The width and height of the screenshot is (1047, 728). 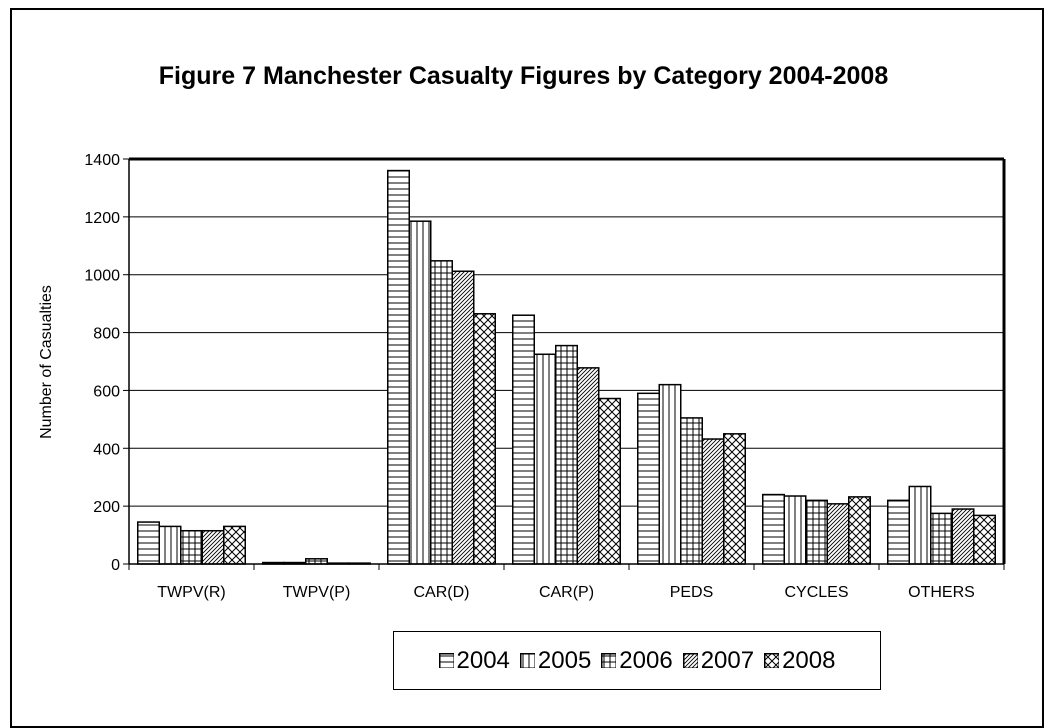 I want to click on legend-item-2004: 2004, so click(x=474, y=660).